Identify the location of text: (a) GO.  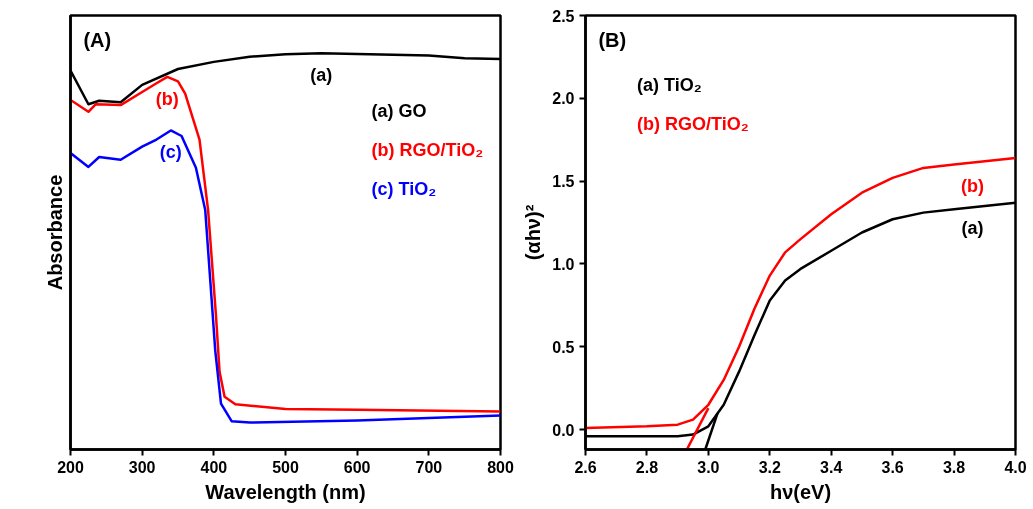
(399, 110).